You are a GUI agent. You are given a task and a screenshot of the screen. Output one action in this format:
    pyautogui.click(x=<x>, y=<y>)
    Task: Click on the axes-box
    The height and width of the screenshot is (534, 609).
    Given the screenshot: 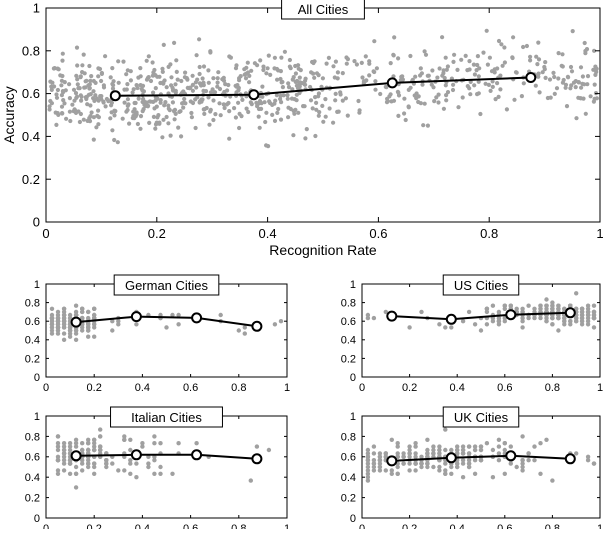 What is the action you would take?
    pyautogui.click(x=166, y=467)
    